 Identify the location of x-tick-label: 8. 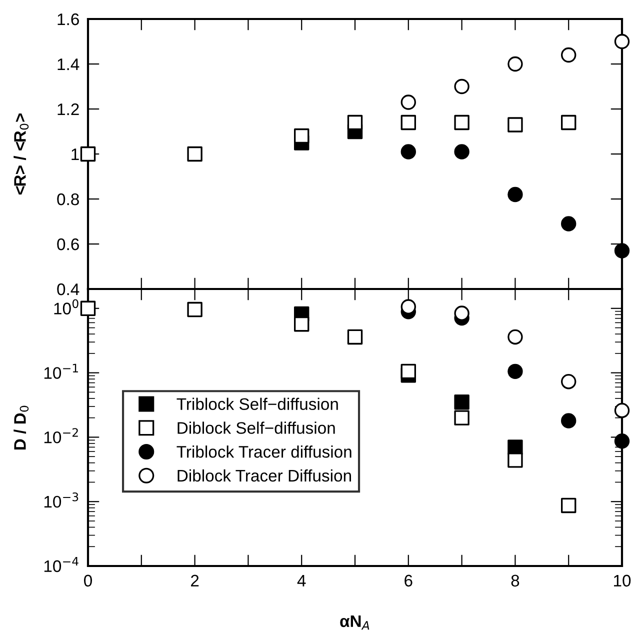
(515, 580).